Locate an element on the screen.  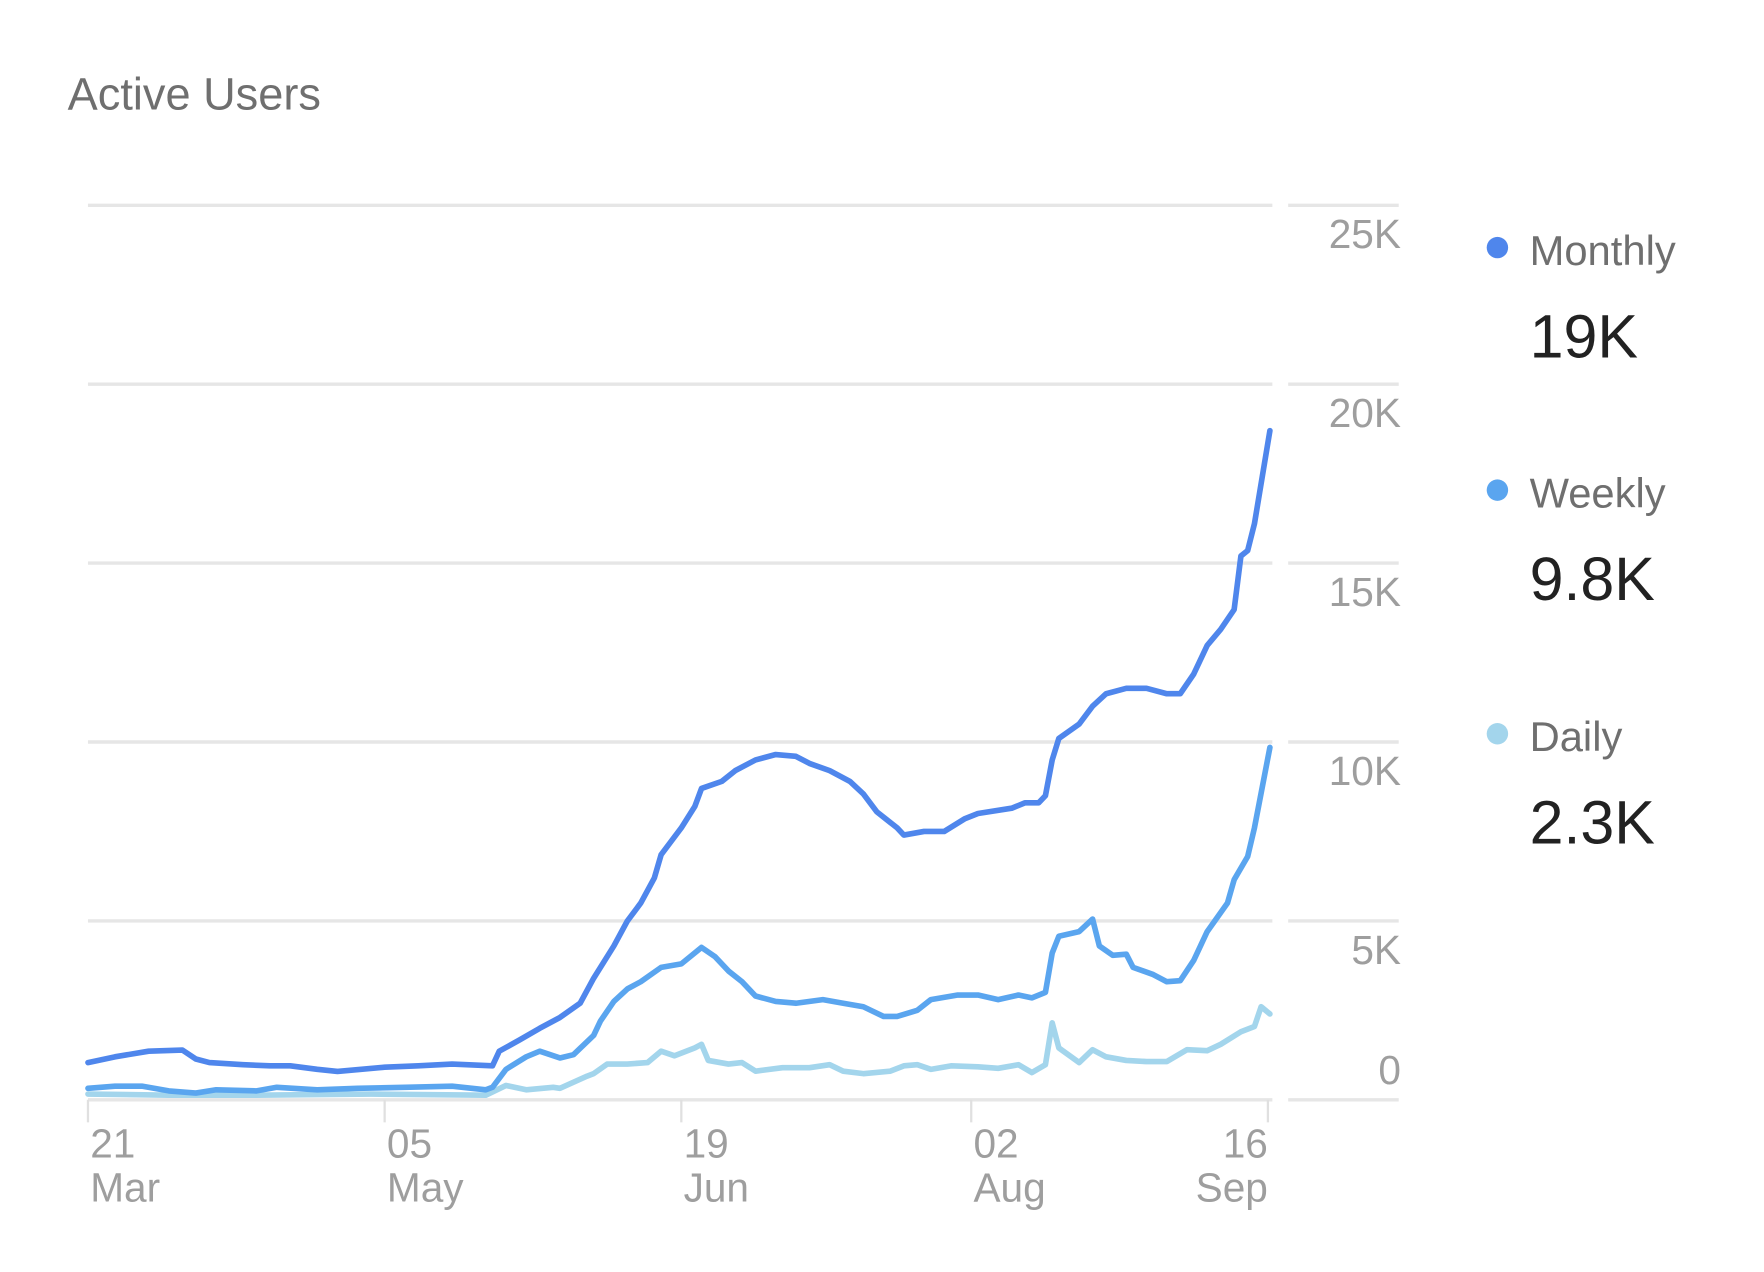
y-tick-label: 5K is located at coordinates (1376, 950).